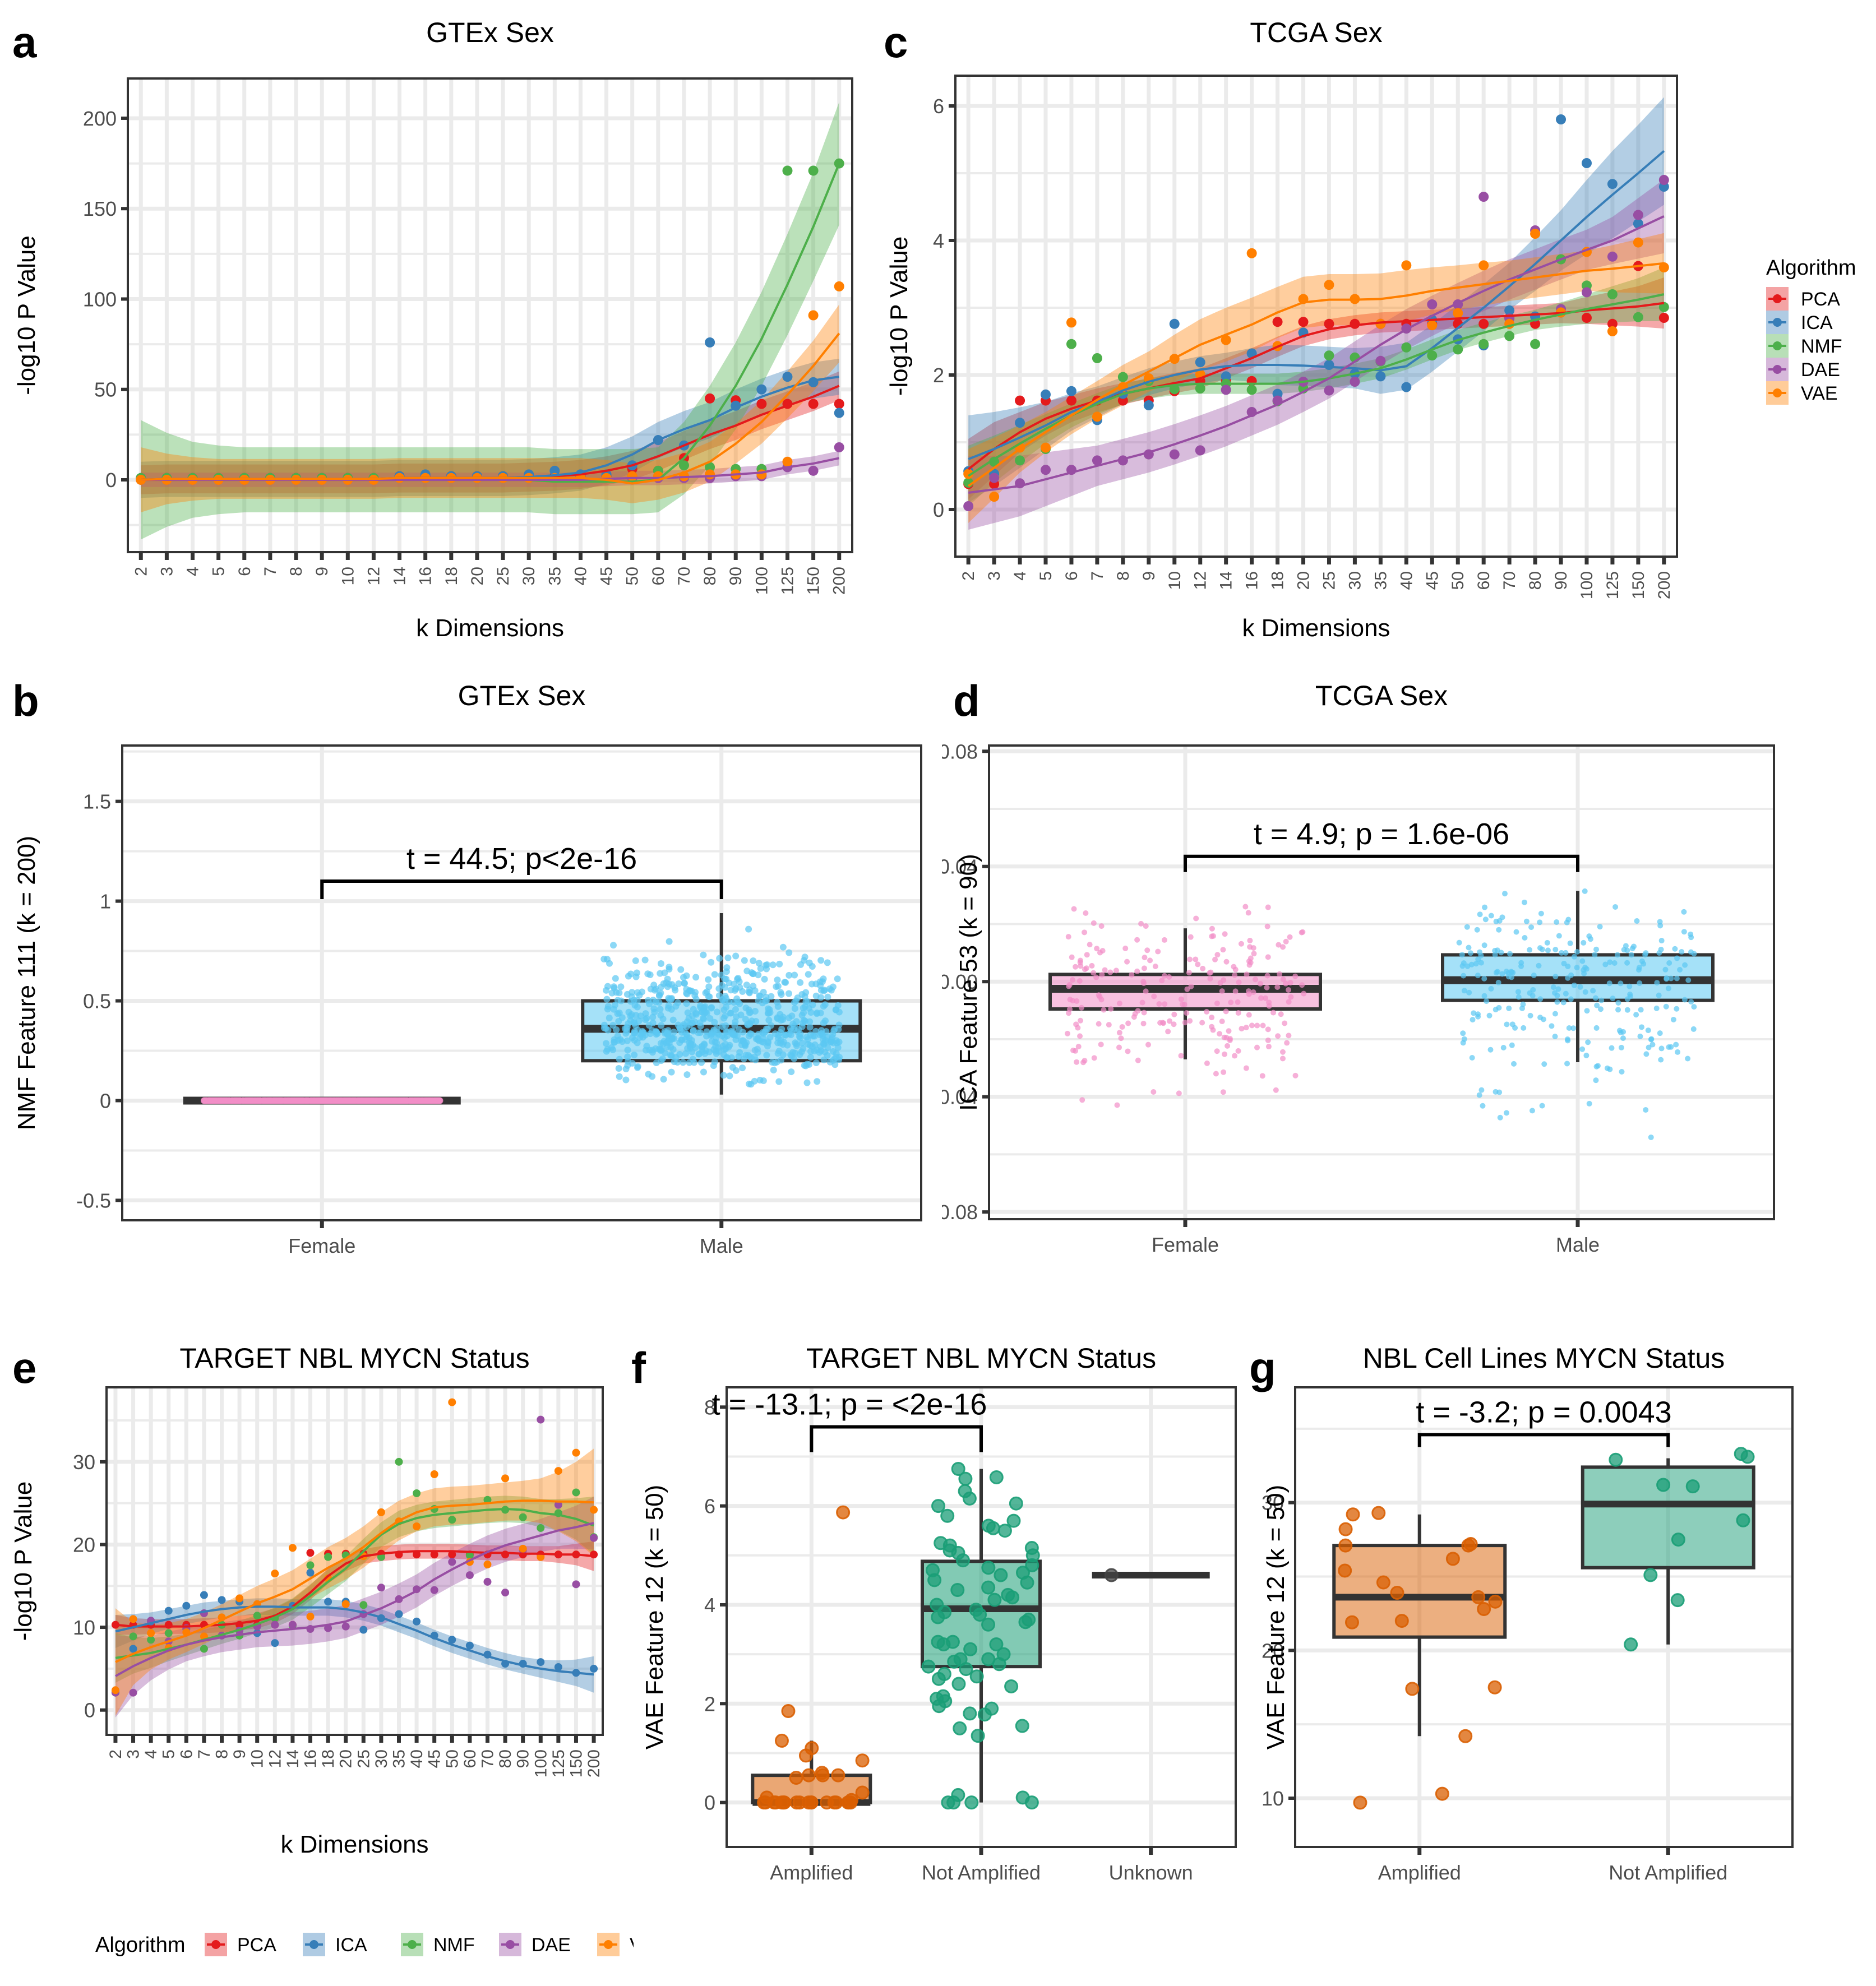 This screenshot has height=1986, width=1876. I want to click on legend-key-point-vae, so click(608, 1945).